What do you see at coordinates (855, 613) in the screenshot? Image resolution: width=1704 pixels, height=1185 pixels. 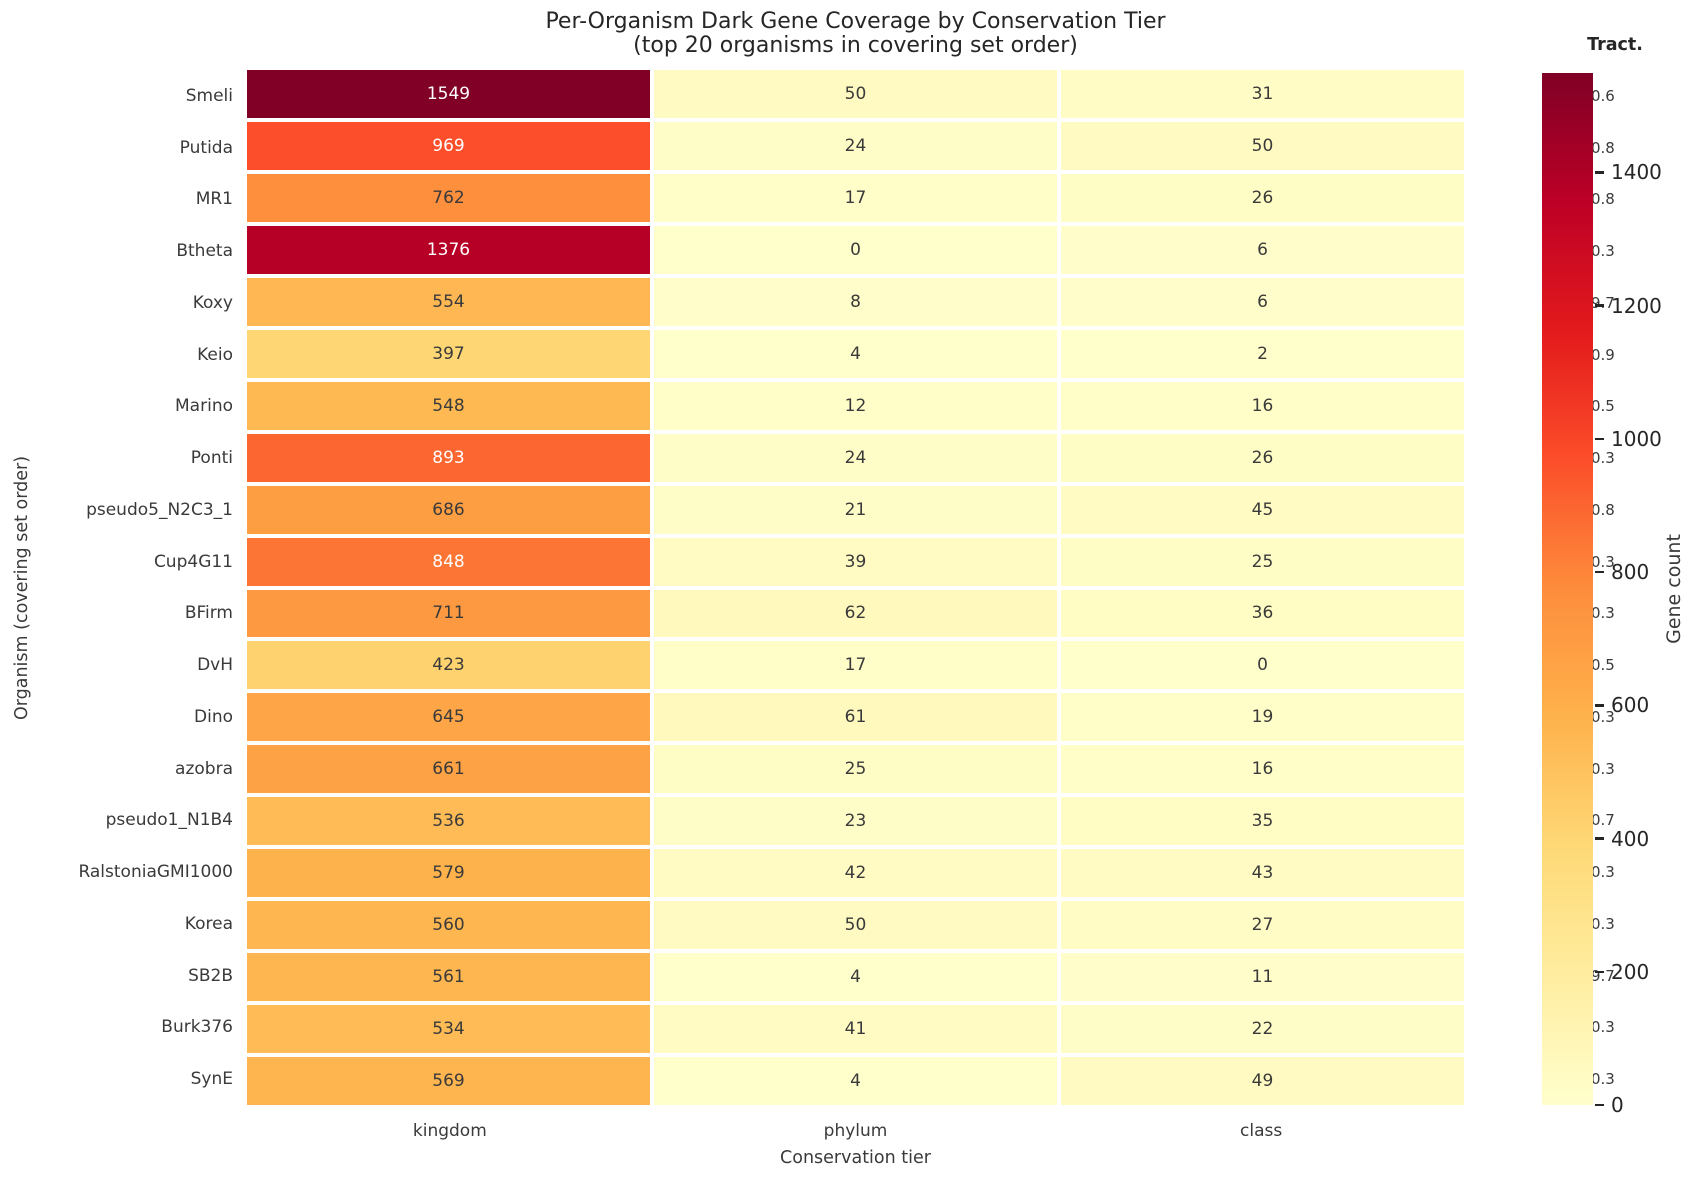 I see `heatmap-cell: 62` at bounding box center [855, 613].